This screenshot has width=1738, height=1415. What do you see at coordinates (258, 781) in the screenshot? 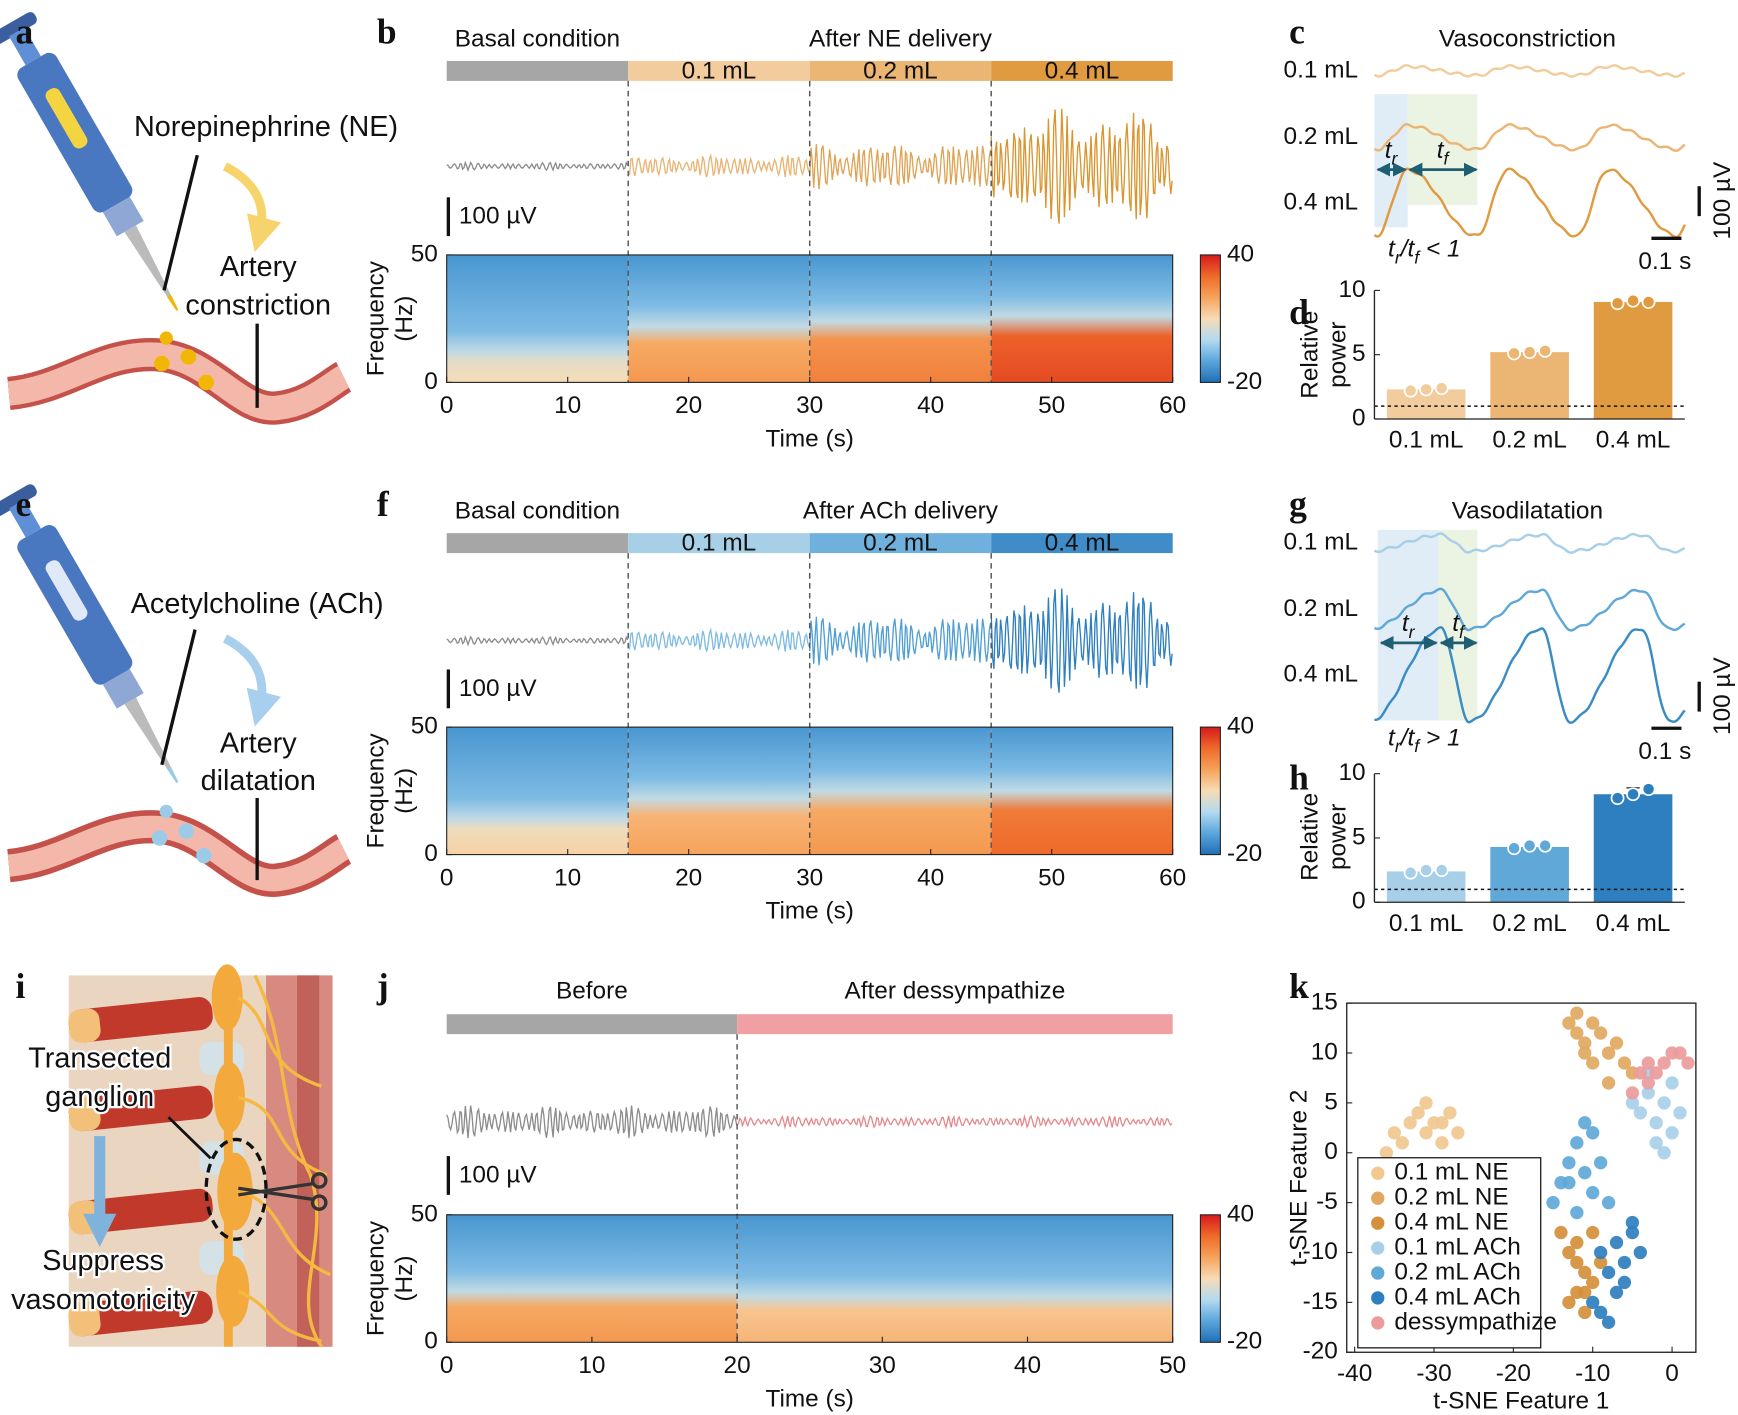
I see `effect-label: dilatation` at bounding box center [258, 781].